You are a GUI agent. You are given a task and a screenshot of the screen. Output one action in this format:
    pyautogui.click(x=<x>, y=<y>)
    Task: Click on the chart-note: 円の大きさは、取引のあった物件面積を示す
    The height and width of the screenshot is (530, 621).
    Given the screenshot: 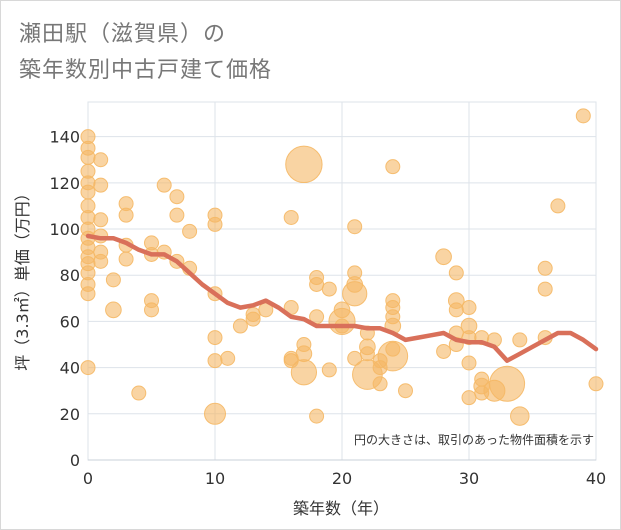 What is the action you would take?
    pyautogui.click(x=474, y=439)
    